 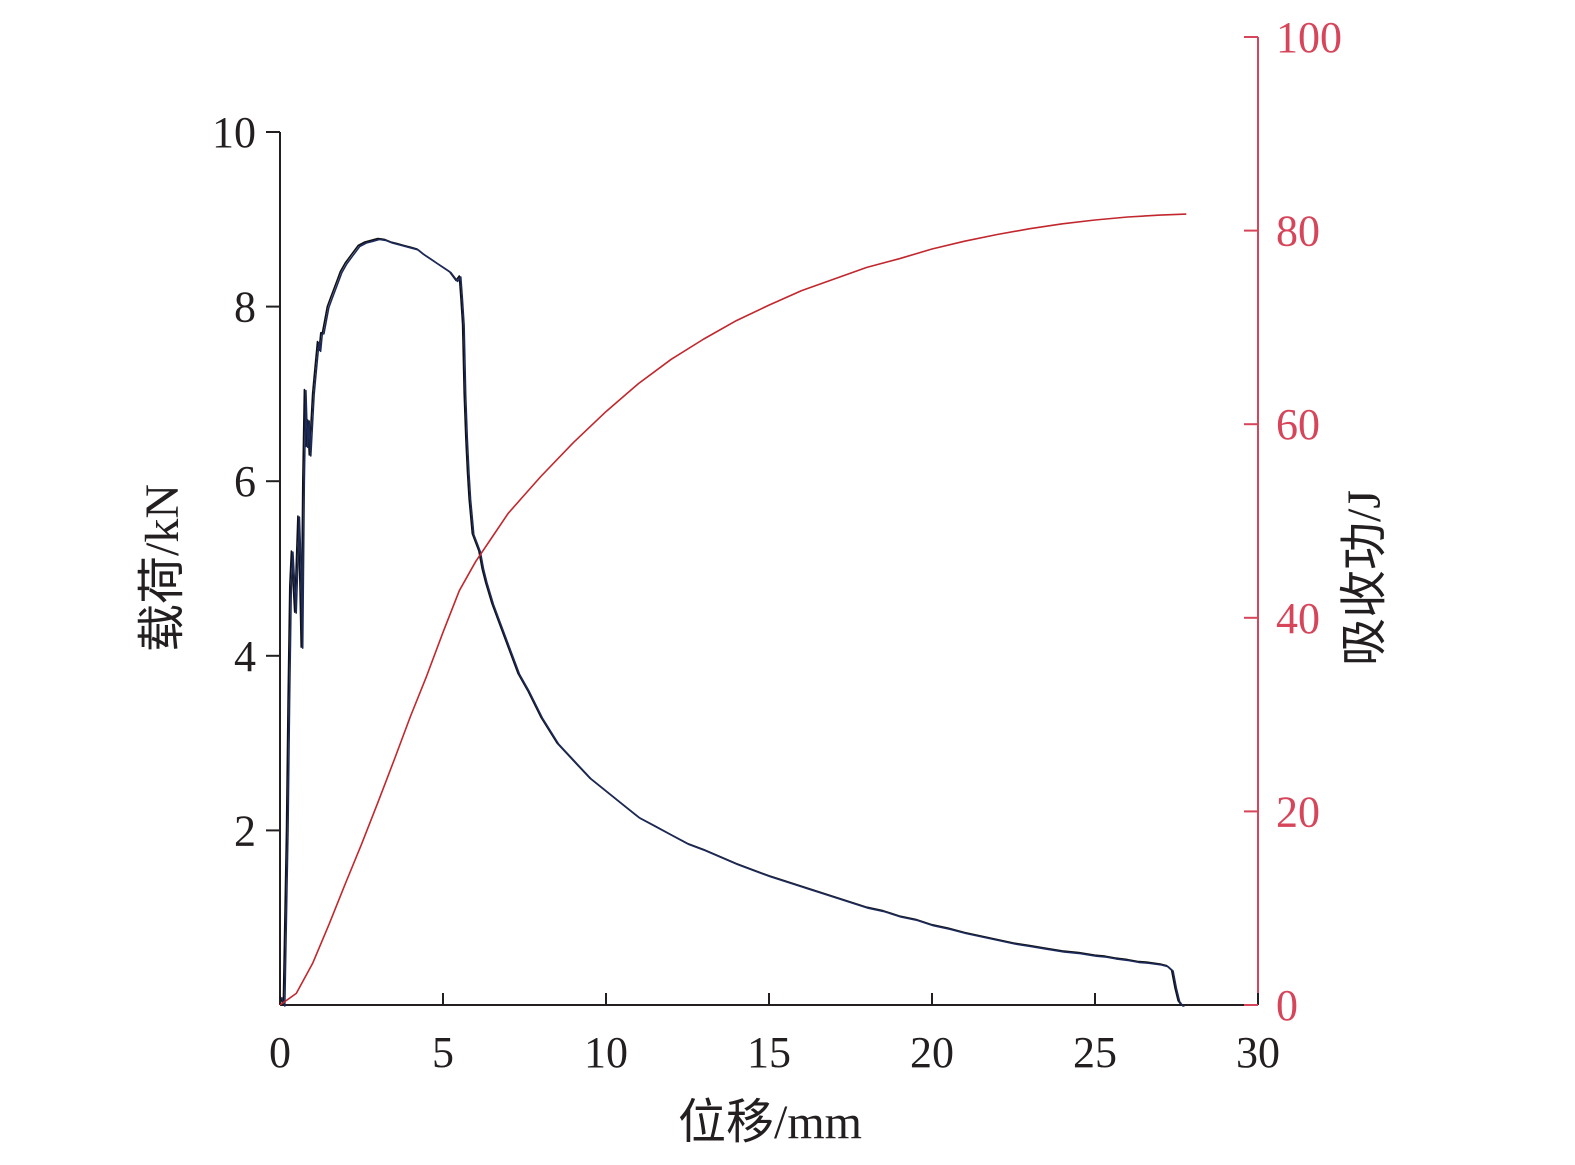 What do you see at coordinates (234, 132) in the screenshot?
I see `y-left-tick-label: 10` at bounding box center [234, 132].